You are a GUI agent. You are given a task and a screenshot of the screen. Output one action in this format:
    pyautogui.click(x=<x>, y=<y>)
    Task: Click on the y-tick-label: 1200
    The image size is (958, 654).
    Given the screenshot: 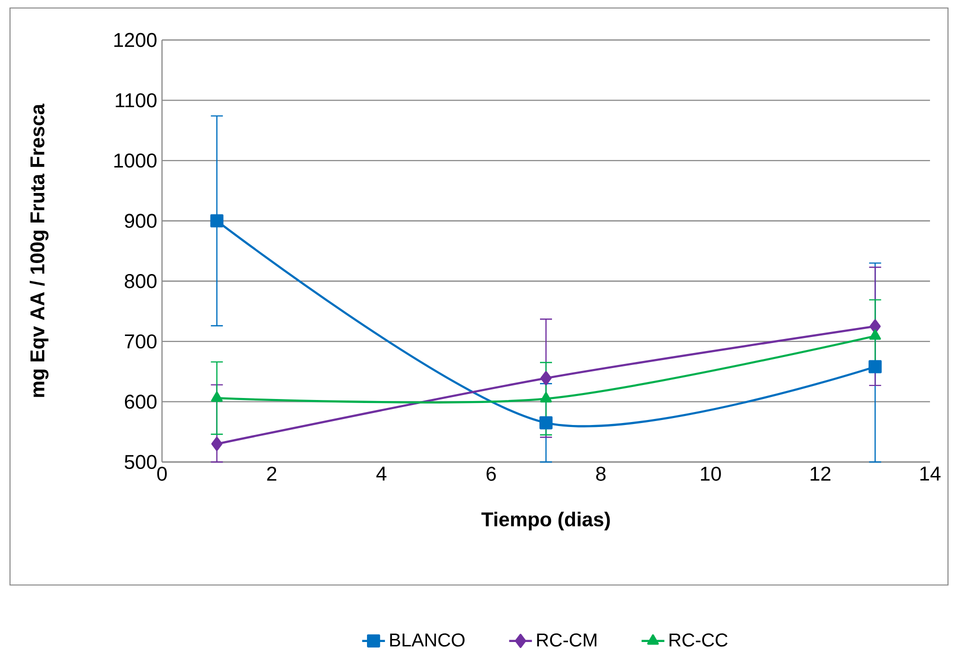 What is the action you would take?
    pyautogui.click(x=135, y=40)
    